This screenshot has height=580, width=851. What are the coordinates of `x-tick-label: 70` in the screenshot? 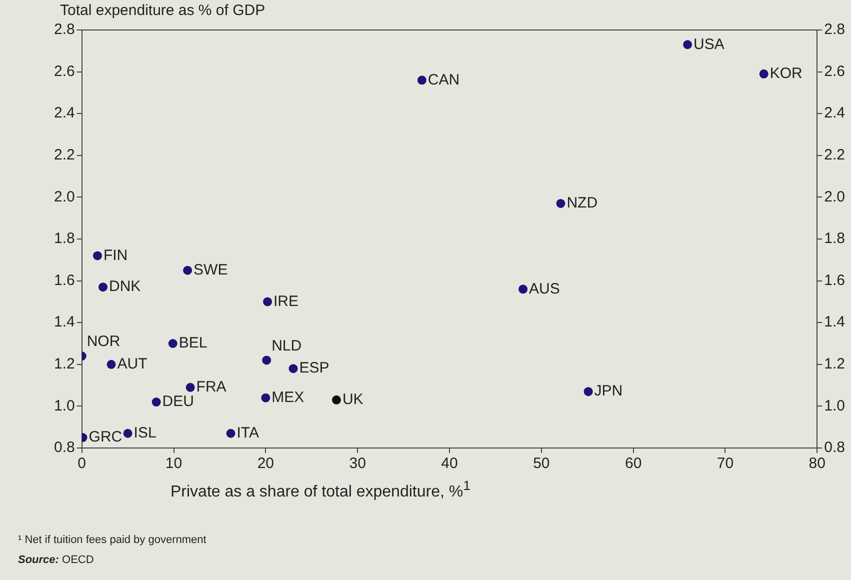 It's located at (725, 463).